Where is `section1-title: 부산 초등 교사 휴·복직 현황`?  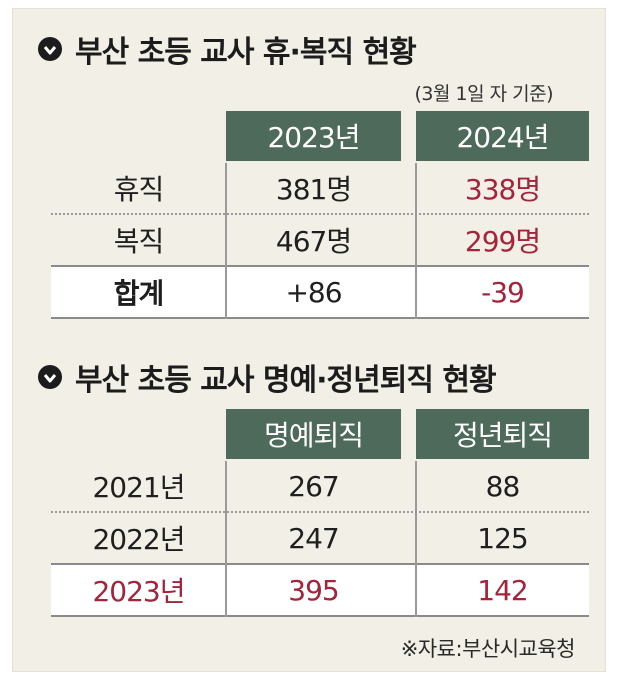
section1-title: 부산 초등 교사 휴·복직 현황 is located at coordinates (227, 49).